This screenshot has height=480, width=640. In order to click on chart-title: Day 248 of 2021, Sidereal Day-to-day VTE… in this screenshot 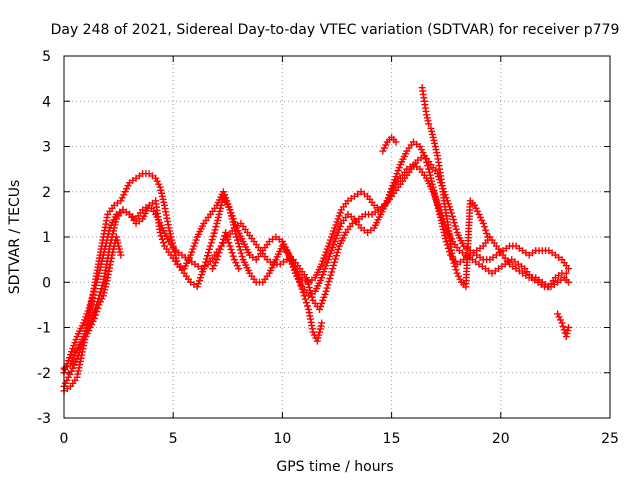, I will do `click(335, 30)`.